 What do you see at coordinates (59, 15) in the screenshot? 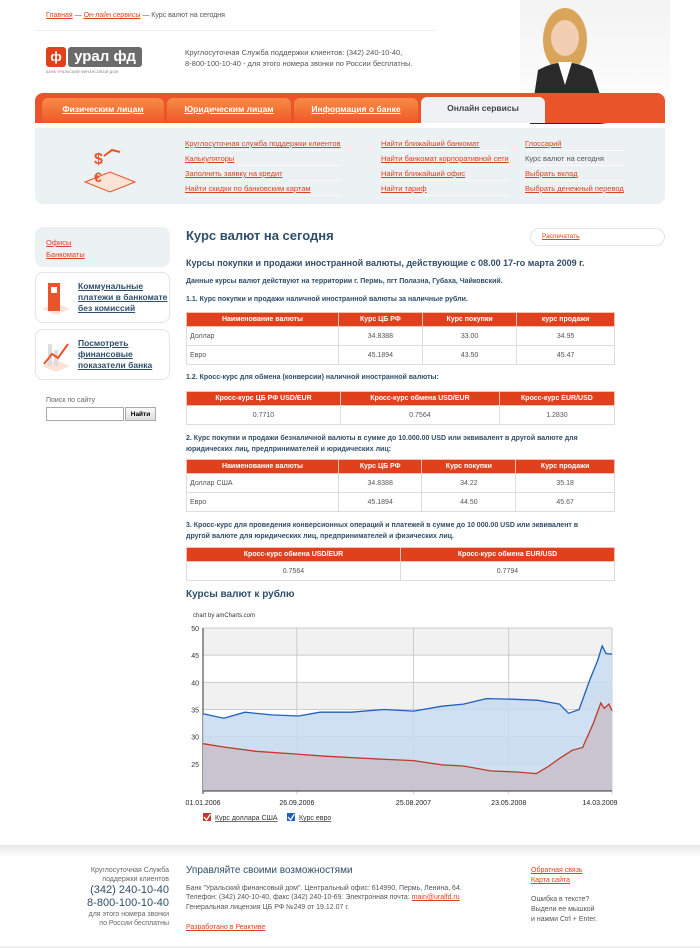
I see `breadcrumb-home: Главная` at bounding box center [59, 15].